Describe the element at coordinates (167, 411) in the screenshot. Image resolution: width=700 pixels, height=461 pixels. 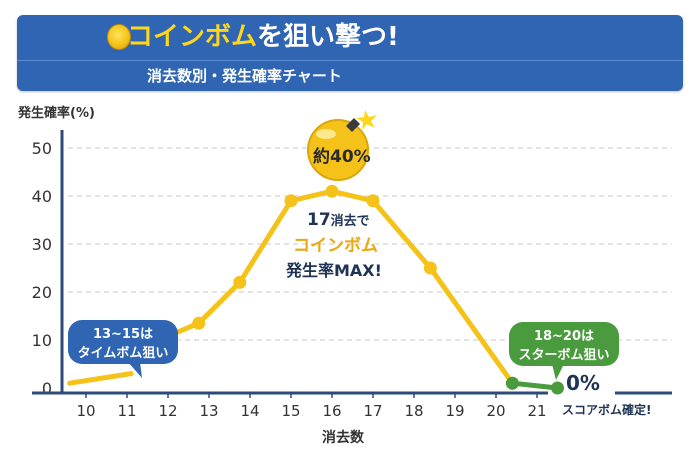
I see `x-tick-label: 12` at that location.